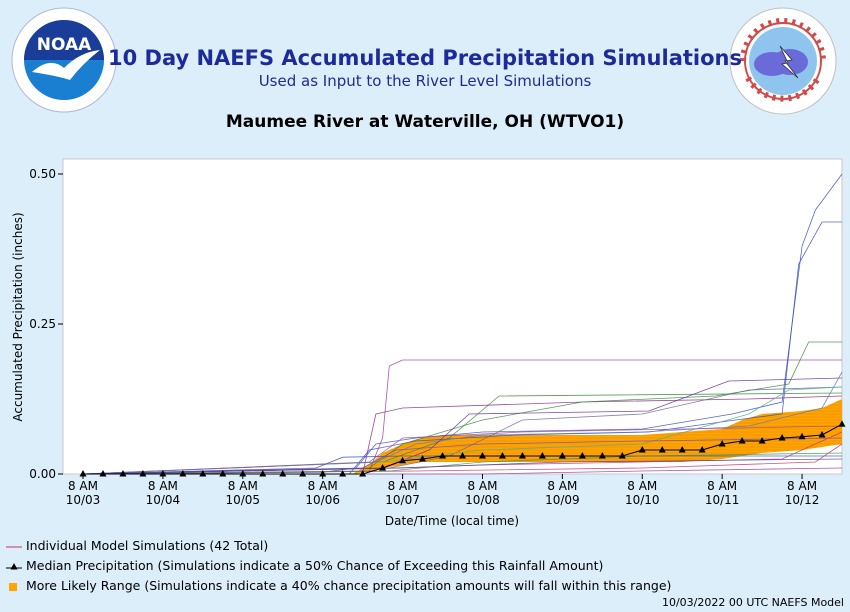 This screenshot has width=850, height=612. Describe the element at coordinates (402, 500) in the screenshot. I see `x-tick-label-date: 10/07` at that location.